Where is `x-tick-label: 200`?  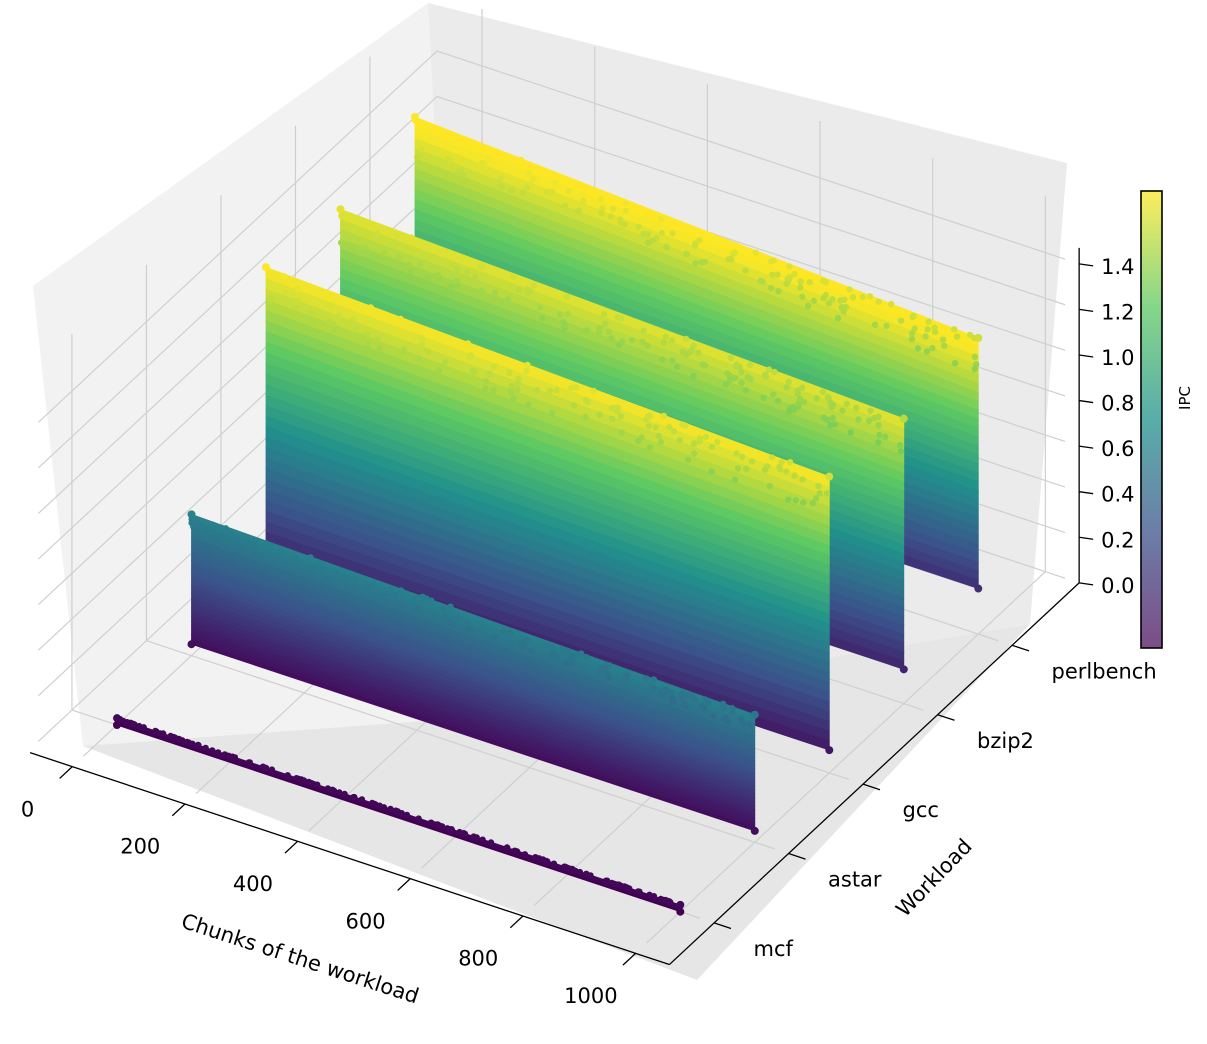 x-tick-label: 200 is located at coordinates (140, 847).